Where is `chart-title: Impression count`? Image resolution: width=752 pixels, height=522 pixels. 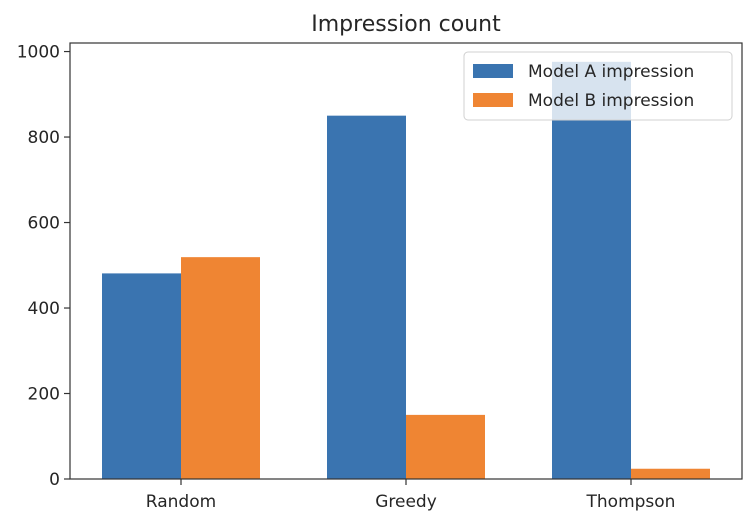
chart-title: Impression count is located at coordinates (406, 24).